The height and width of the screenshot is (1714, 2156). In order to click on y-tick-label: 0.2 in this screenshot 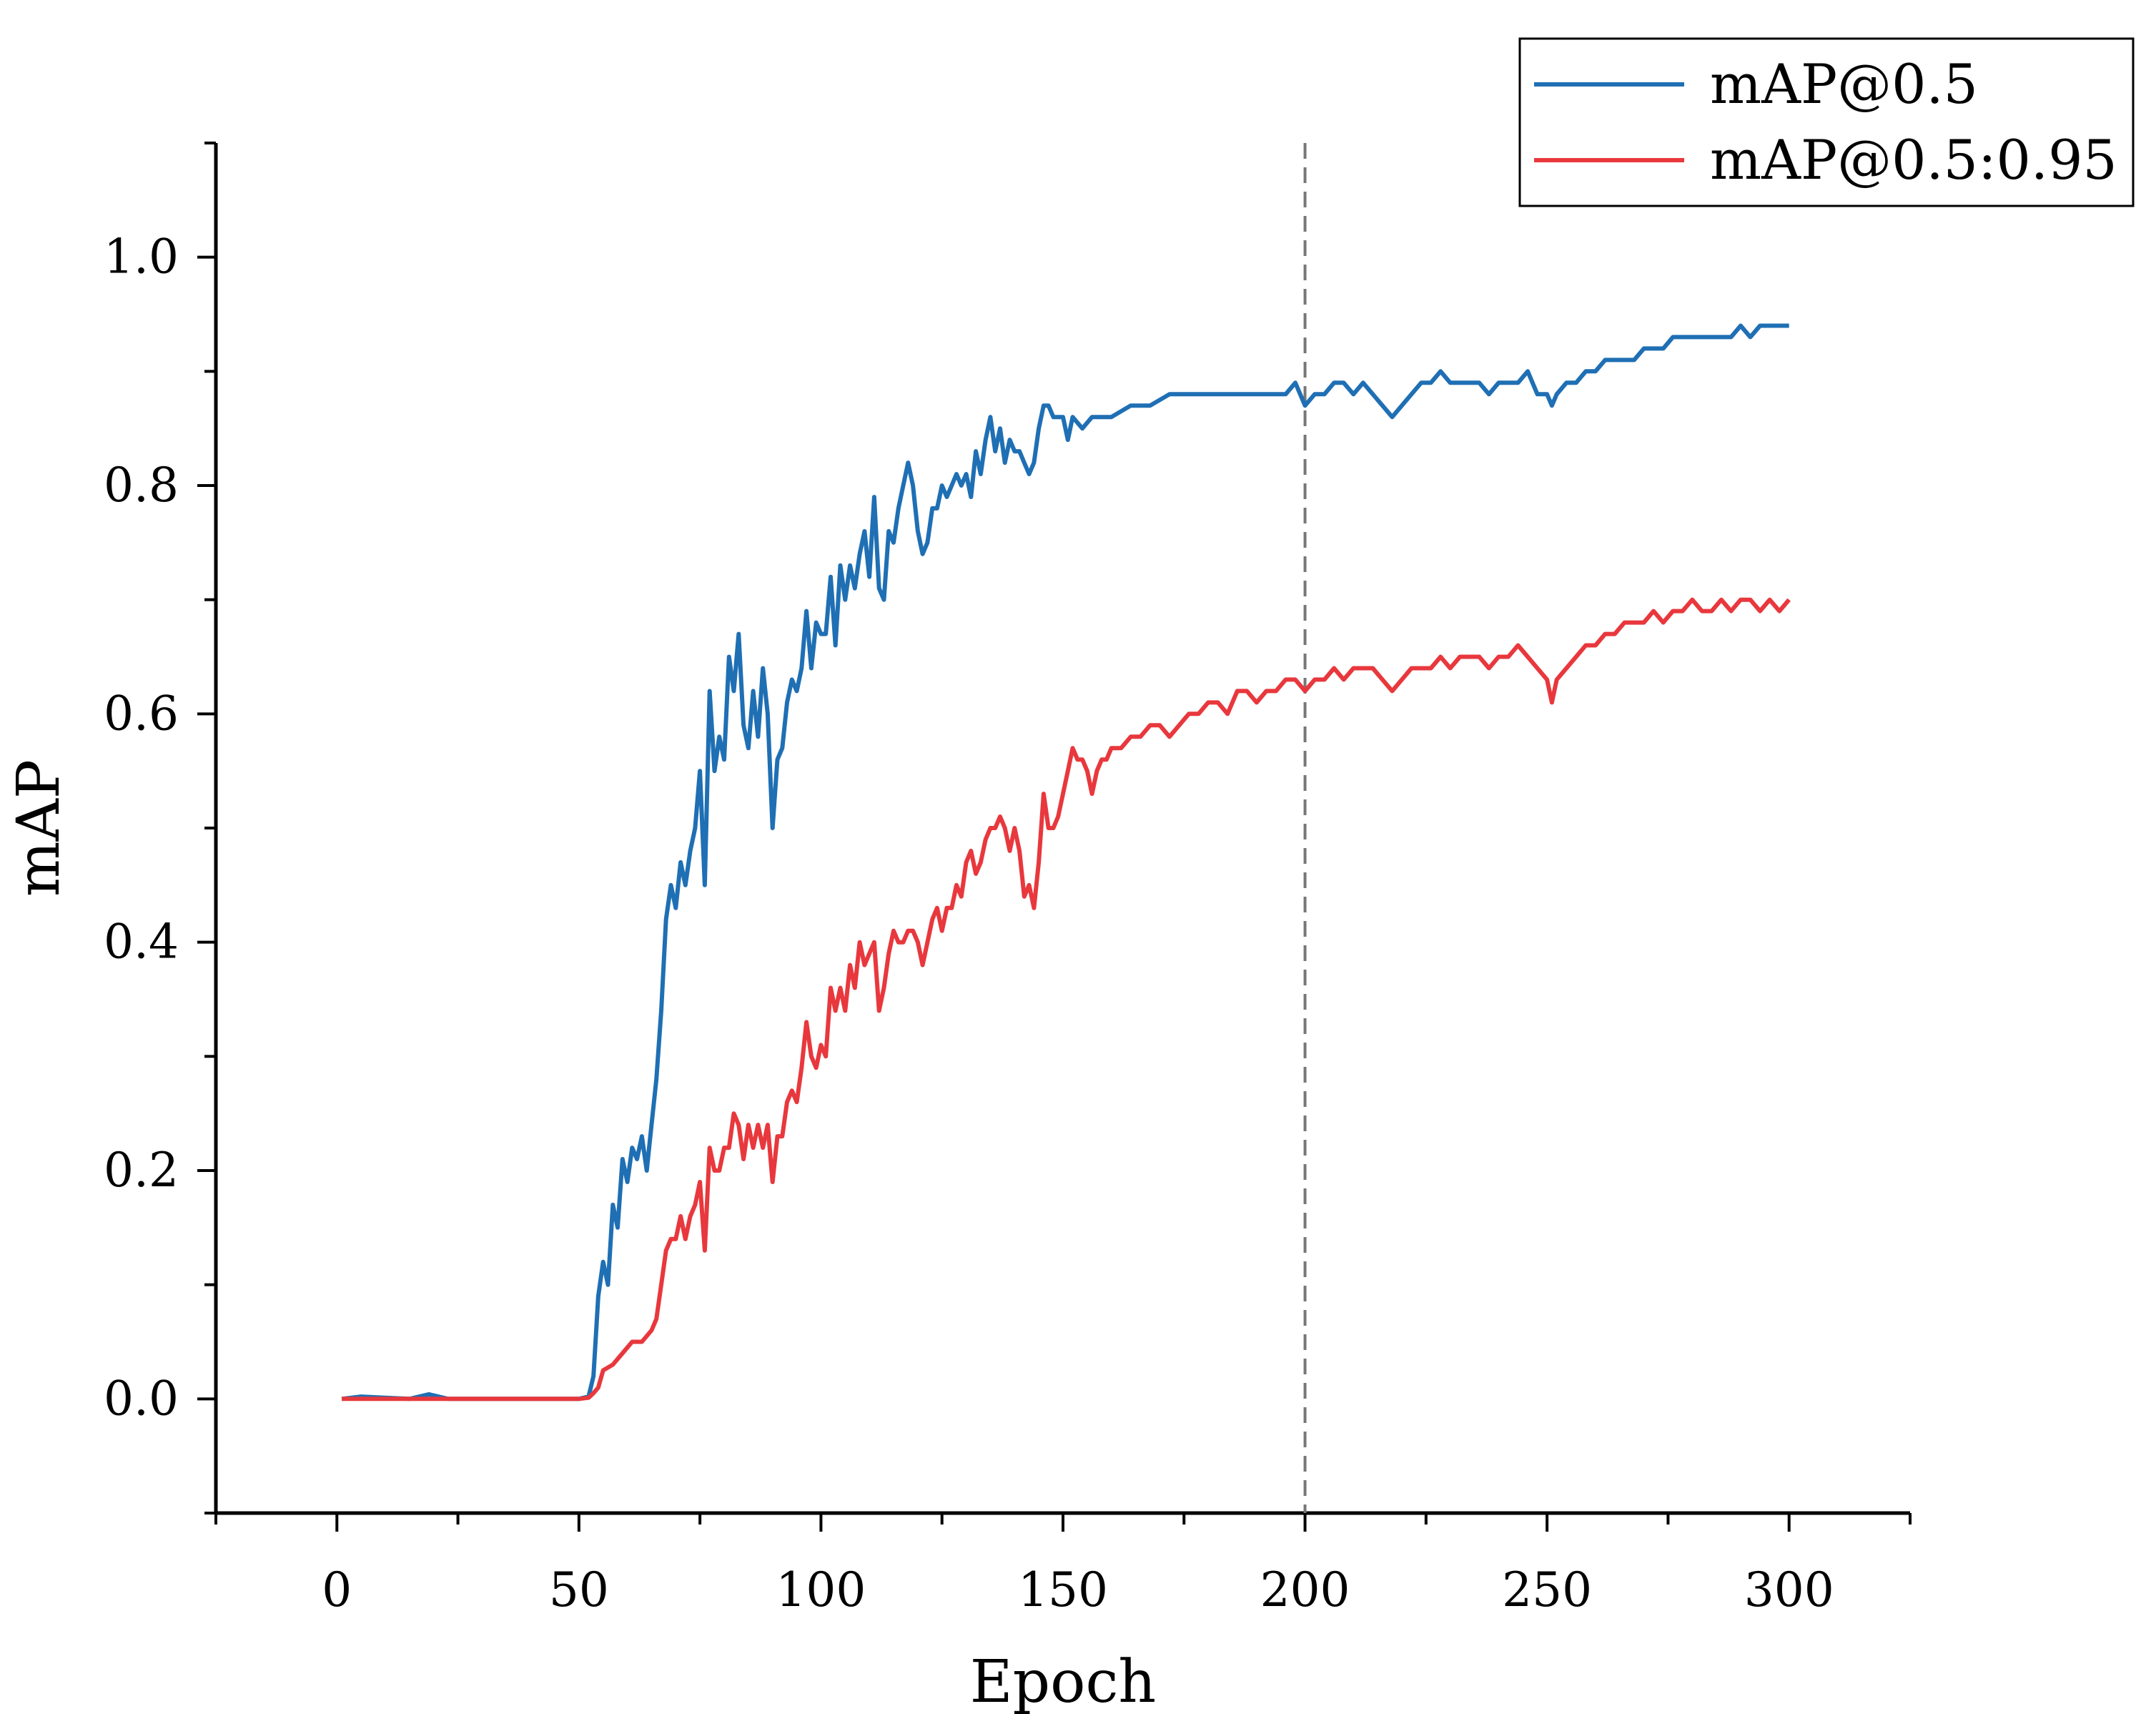, I will do `click(141, 1170)`.